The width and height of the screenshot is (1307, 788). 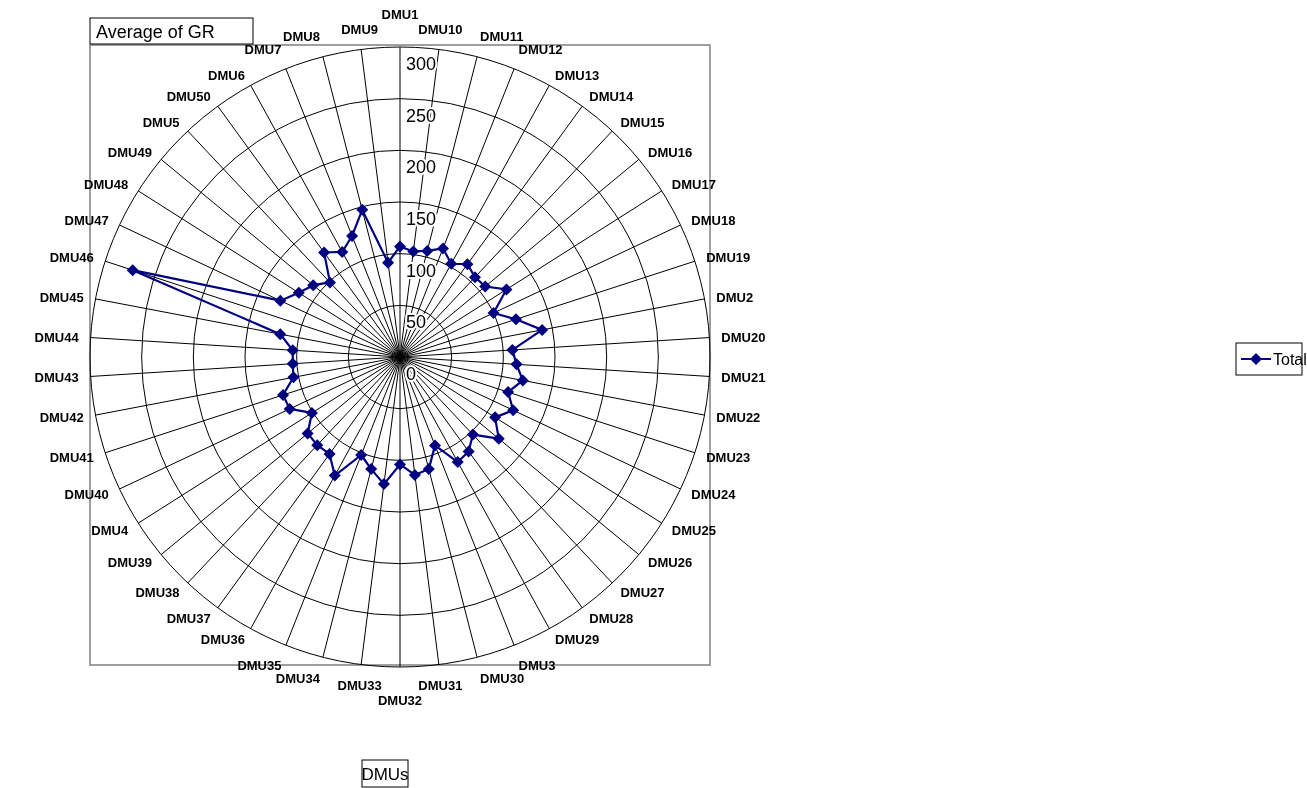 I want to click on spoke-label: DMU20, so click(x=743, y=337).